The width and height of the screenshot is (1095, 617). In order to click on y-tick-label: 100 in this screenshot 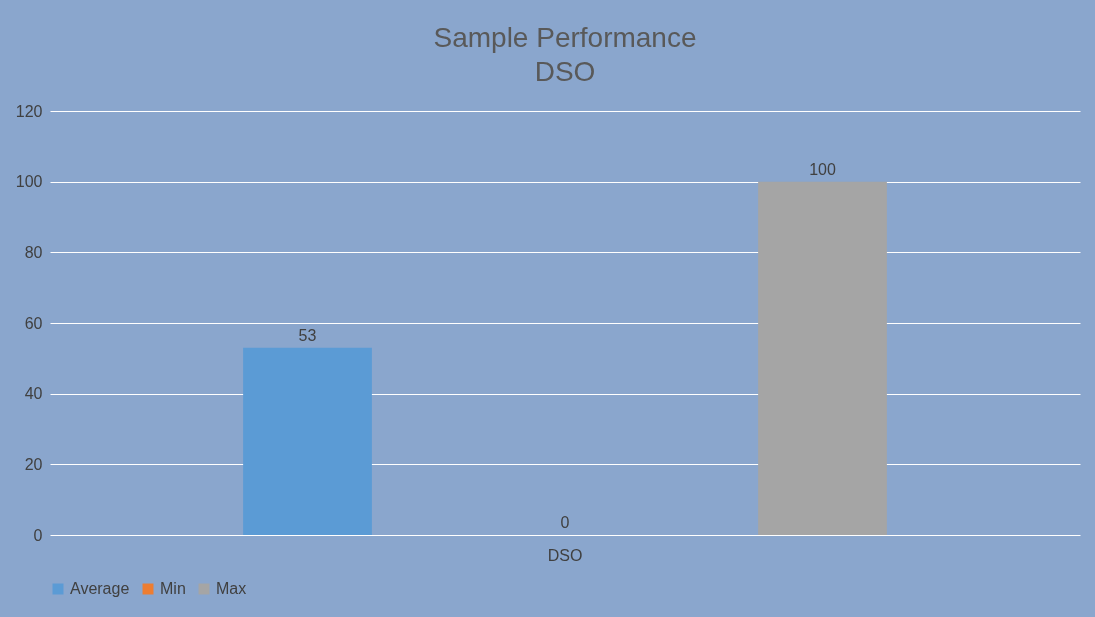, I will do `click(29, 182)`.